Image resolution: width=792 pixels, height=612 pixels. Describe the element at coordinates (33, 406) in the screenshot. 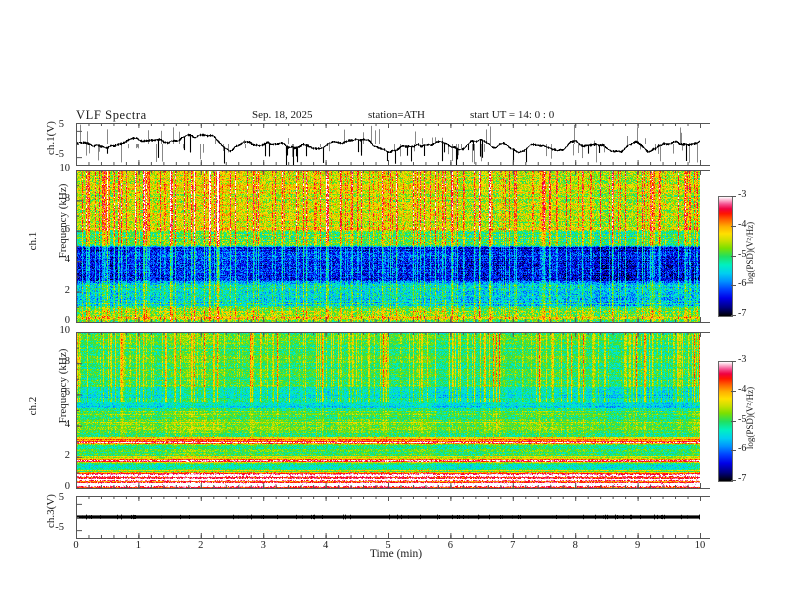

I see `ch2-spec-axis-label-line1: ch.2` at that location.